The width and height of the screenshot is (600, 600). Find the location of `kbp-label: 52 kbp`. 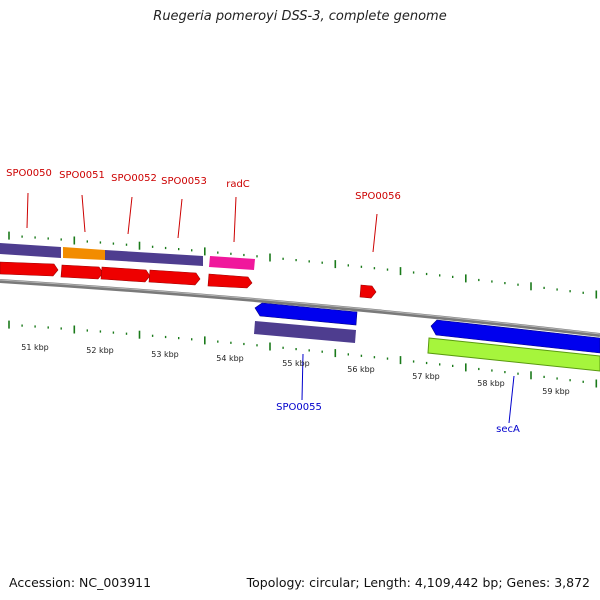

kbp-label: 52 kbp is located at coordinates (100, 350).